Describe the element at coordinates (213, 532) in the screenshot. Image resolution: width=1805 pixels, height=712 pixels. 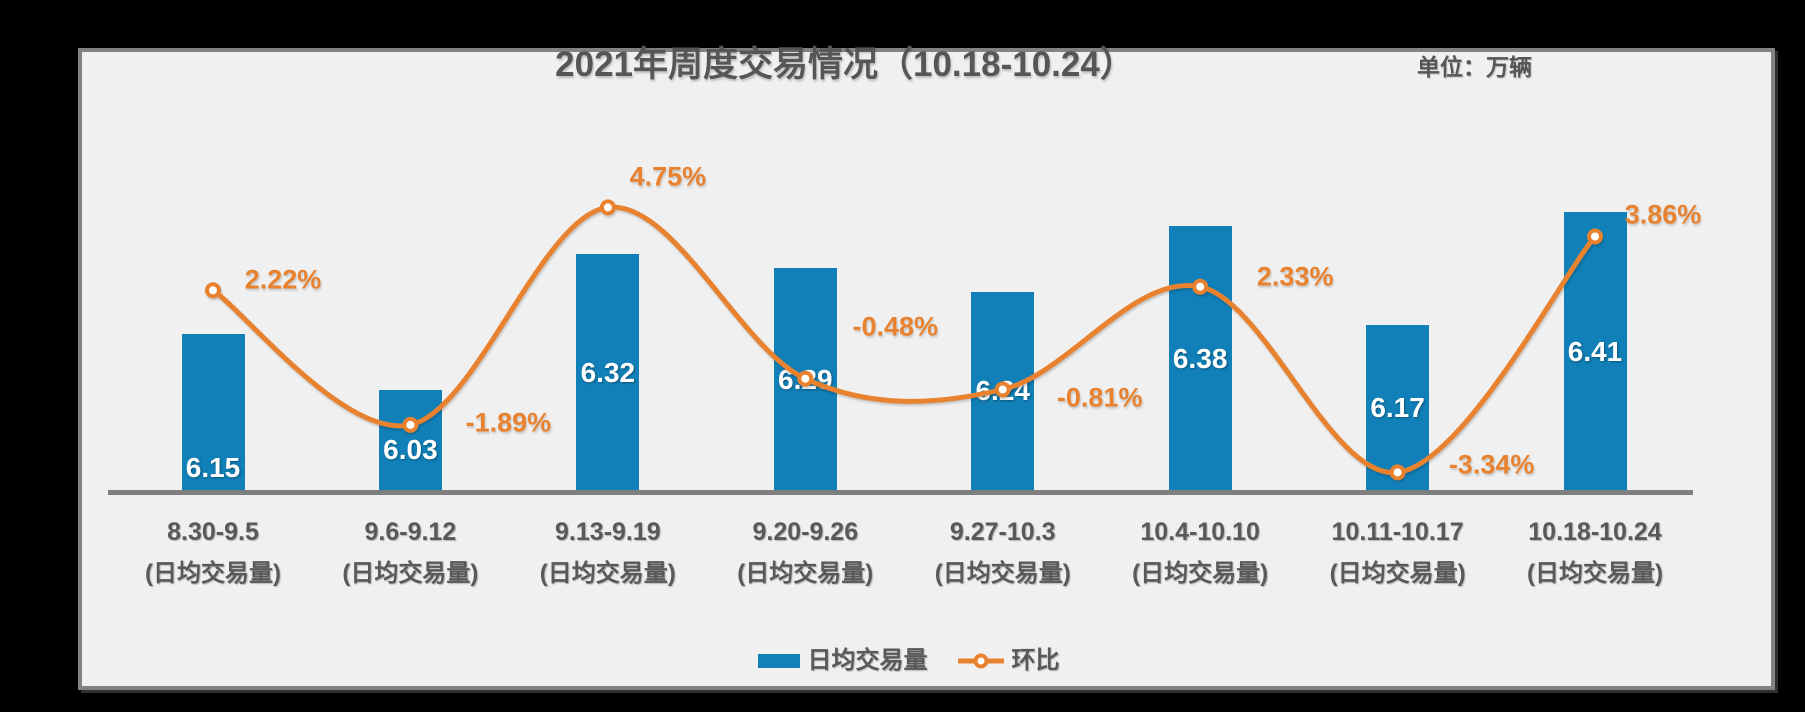
I see `category-range-label: 8.30-9.5` at that location.